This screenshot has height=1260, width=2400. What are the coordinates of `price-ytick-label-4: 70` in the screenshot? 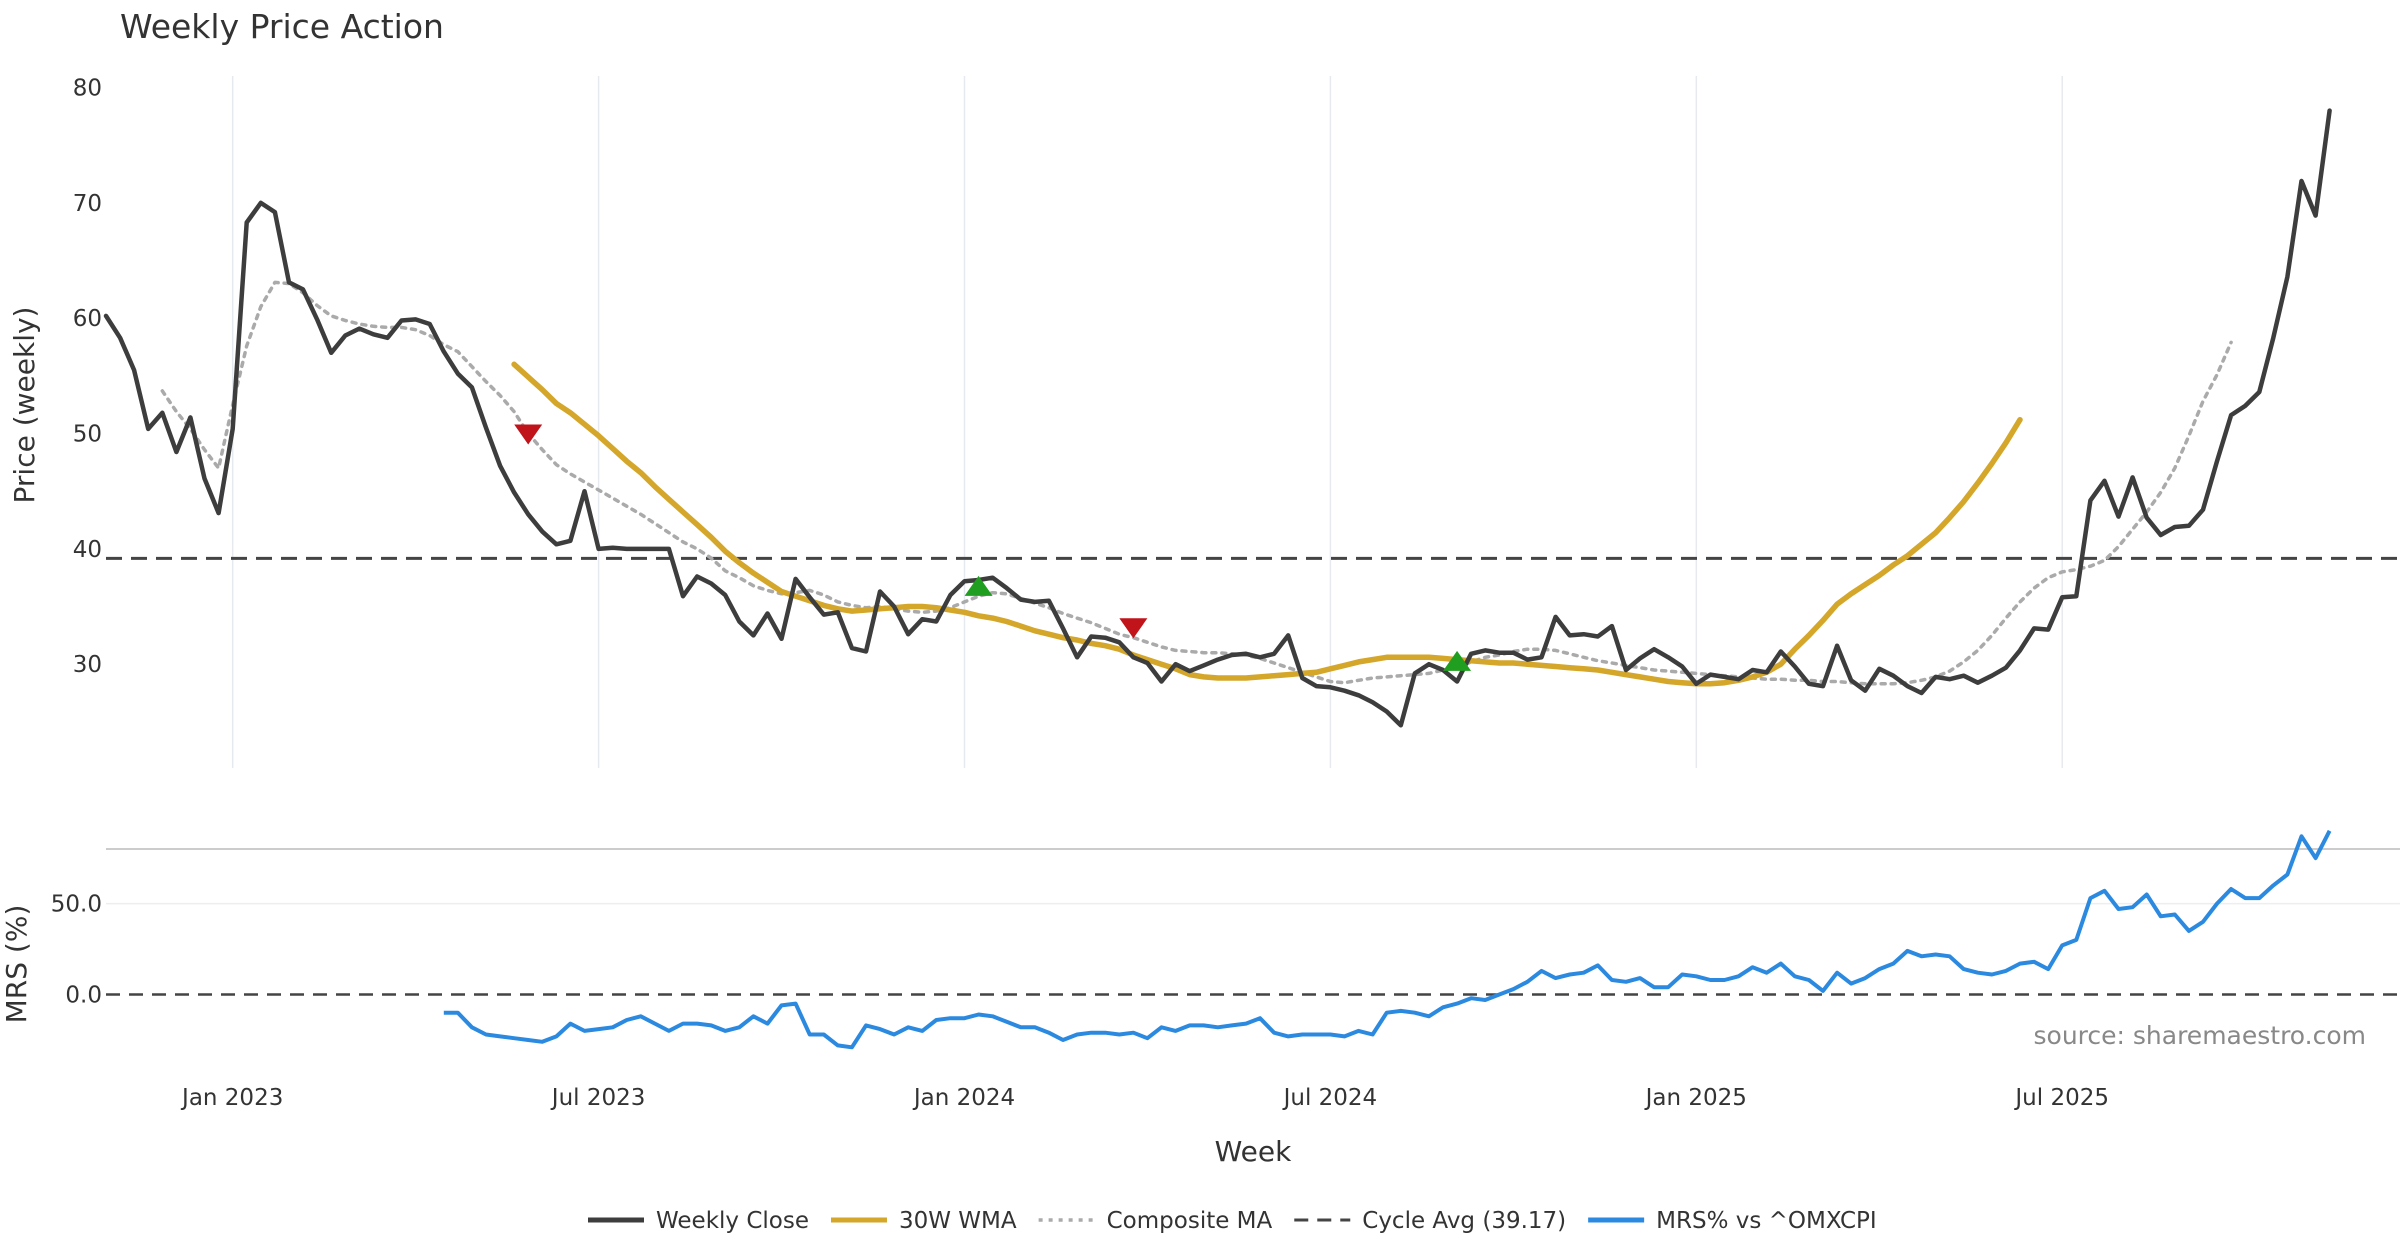 It's located at (87, 204).